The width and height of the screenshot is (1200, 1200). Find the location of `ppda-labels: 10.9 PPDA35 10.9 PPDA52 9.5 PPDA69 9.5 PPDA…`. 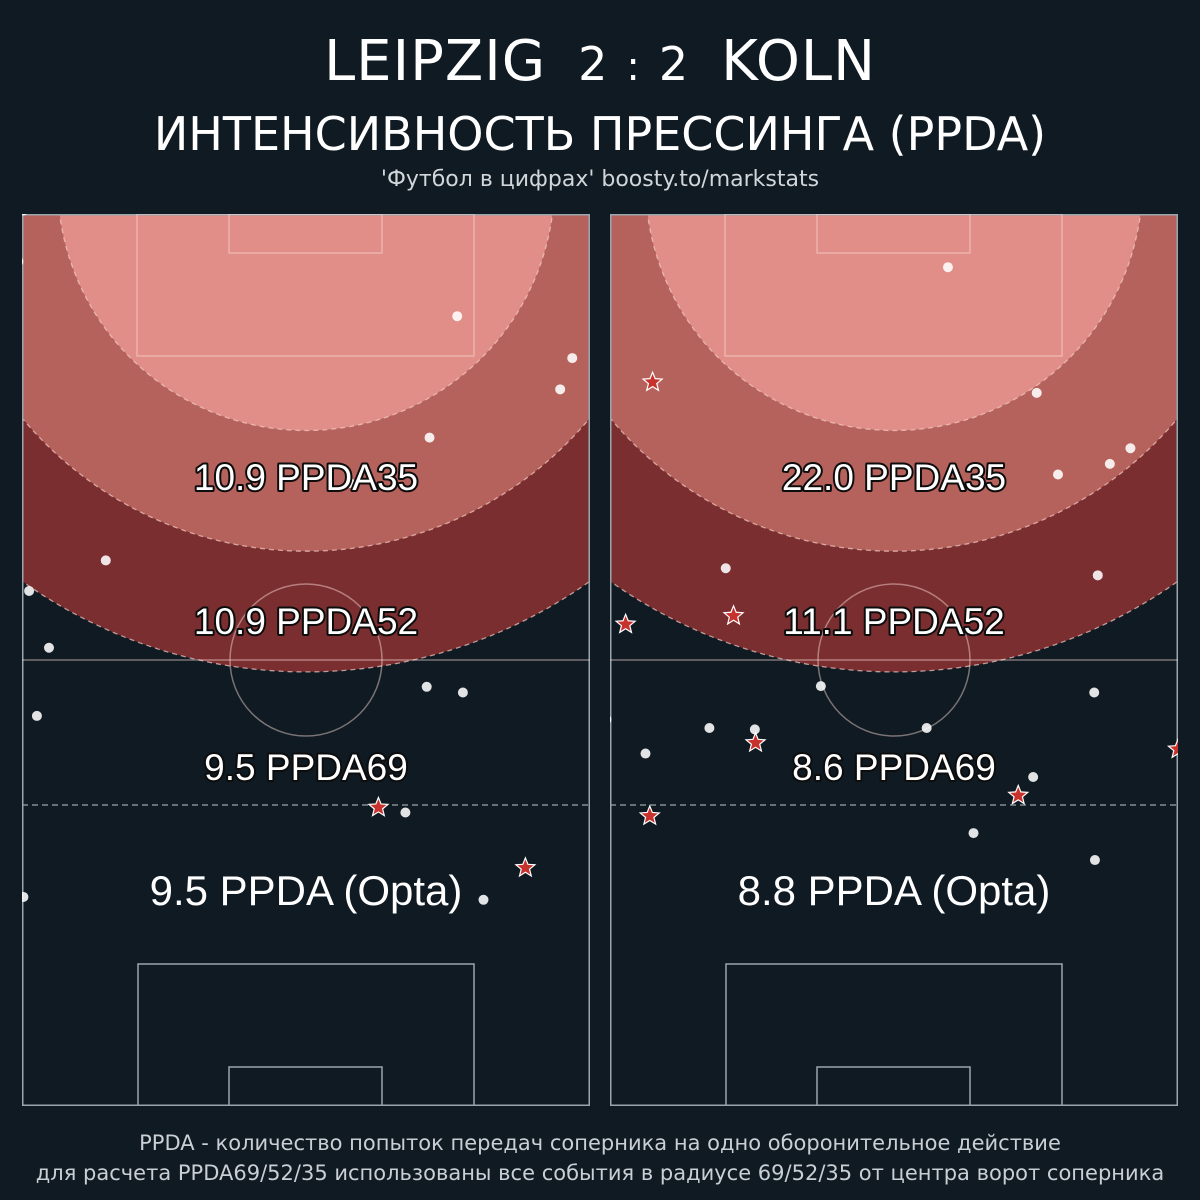

ppda-labels: 10.9 PPDA35 10.9 PPDA52 9.5 PPDA69 9.5 PPDA… is located at coordinates (306, 684).